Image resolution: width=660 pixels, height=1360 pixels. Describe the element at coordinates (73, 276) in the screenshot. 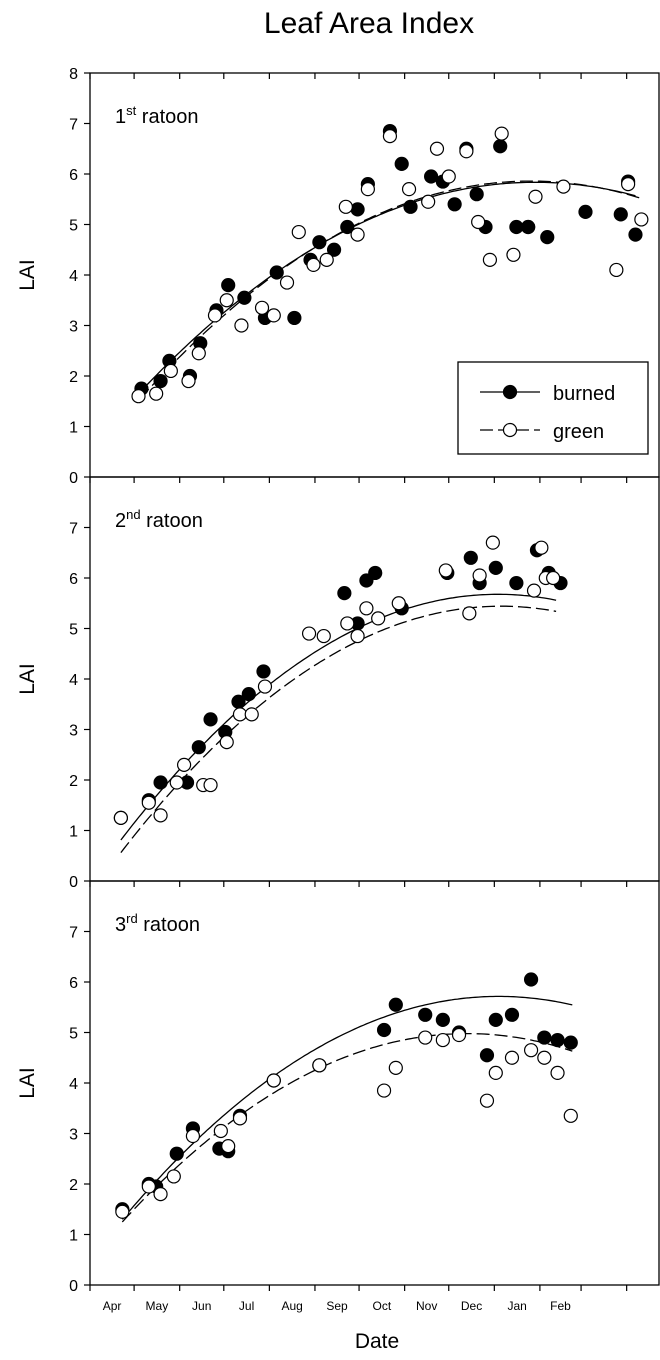

I see `y-tick-label: 4` at that location.